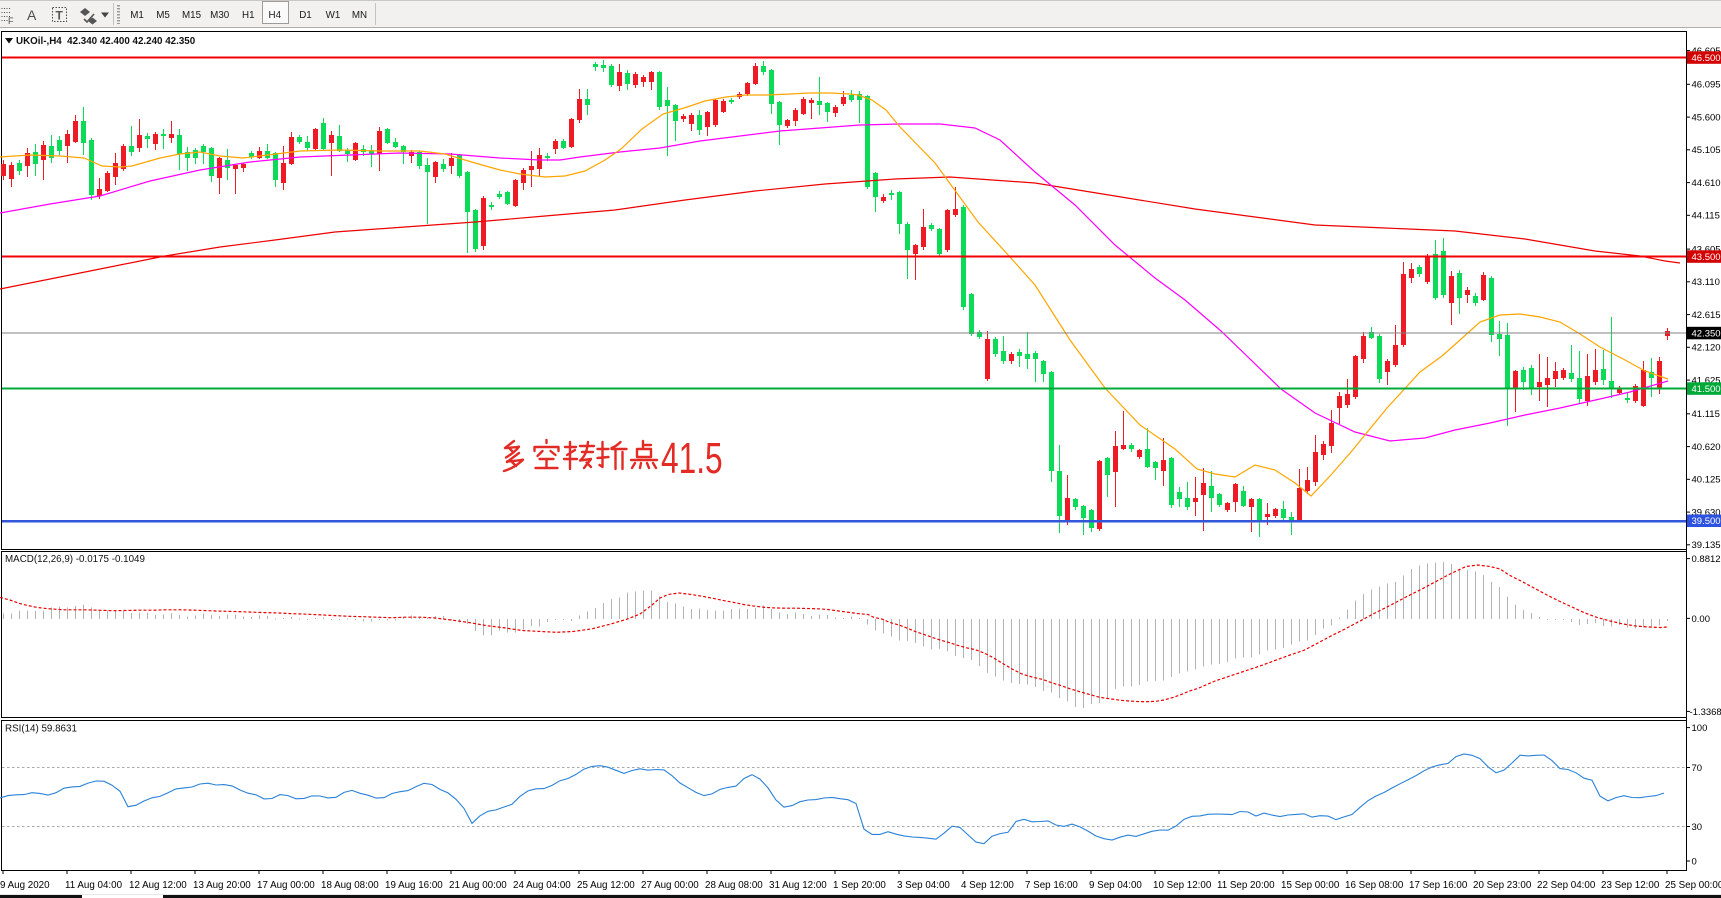 The width and height of the screenshot is (1721, 898). I want to click on svg-text: 0.8812, so click(1706, 559).